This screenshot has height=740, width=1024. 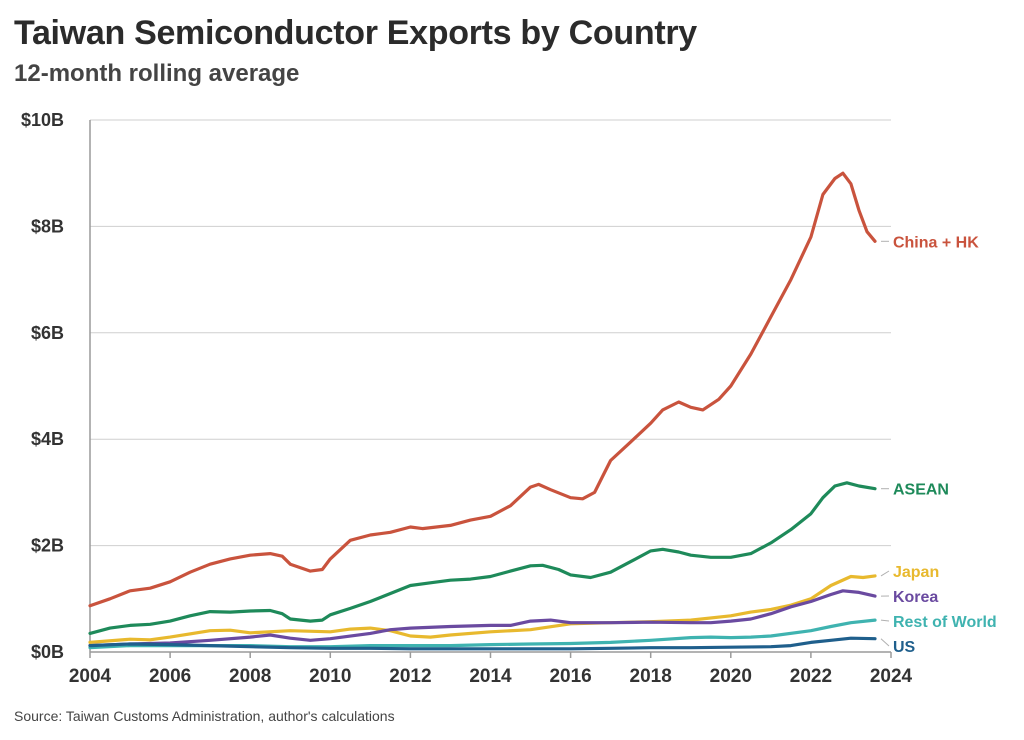 What do you see at coordinates (921, 490) in the screenshot?
I see `series-label-asean: ASEAN` at bounding box center [921, 490].